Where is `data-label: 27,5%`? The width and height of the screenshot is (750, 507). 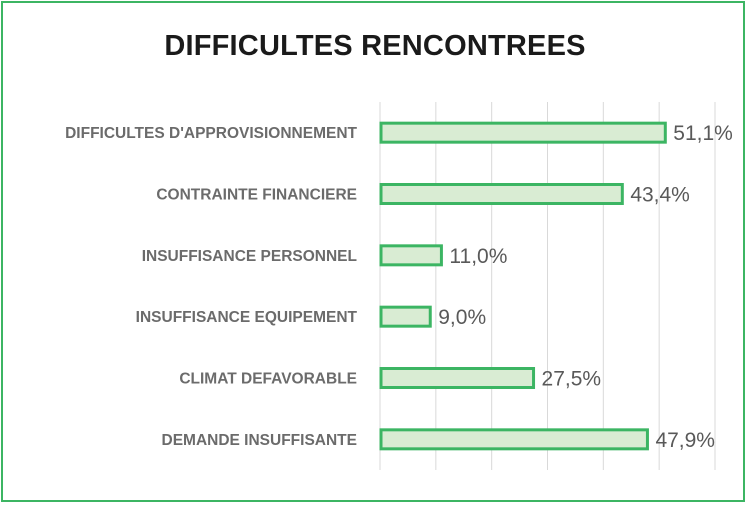 data-label: 27,5% is located at coordinates (572, 379).